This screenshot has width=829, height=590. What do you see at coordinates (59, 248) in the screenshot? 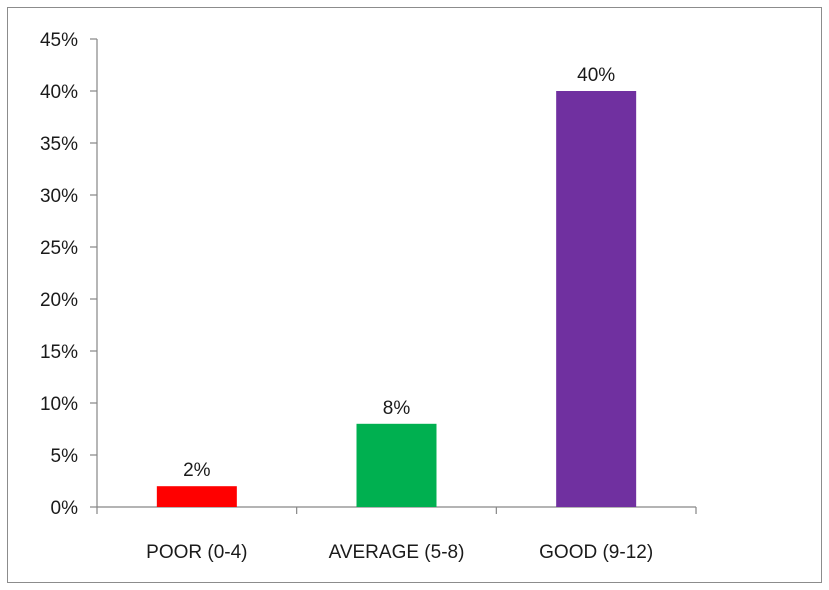
I see `y-tick-label: 25%` at bounding box center [59, 248].